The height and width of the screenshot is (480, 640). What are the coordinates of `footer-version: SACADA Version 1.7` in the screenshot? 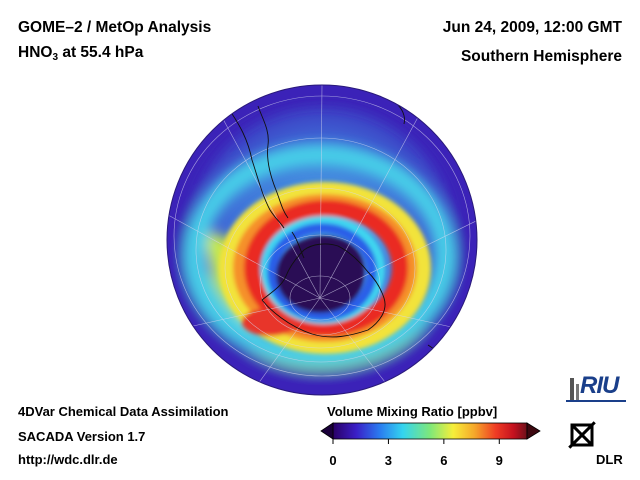 It's located at (82, 436).